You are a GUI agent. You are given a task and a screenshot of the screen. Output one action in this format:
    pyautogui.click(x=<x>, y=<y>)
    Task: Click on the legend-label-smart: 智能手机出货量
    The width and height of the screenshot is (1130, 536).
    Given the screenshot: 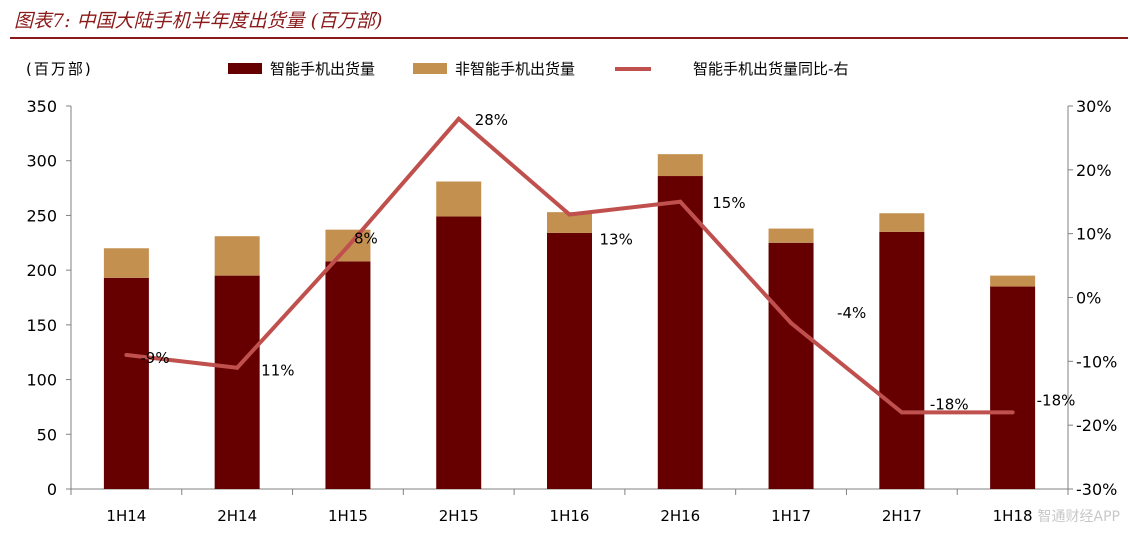 What is the action you would take?
    pyautogui.click(x=323, y=69)
    